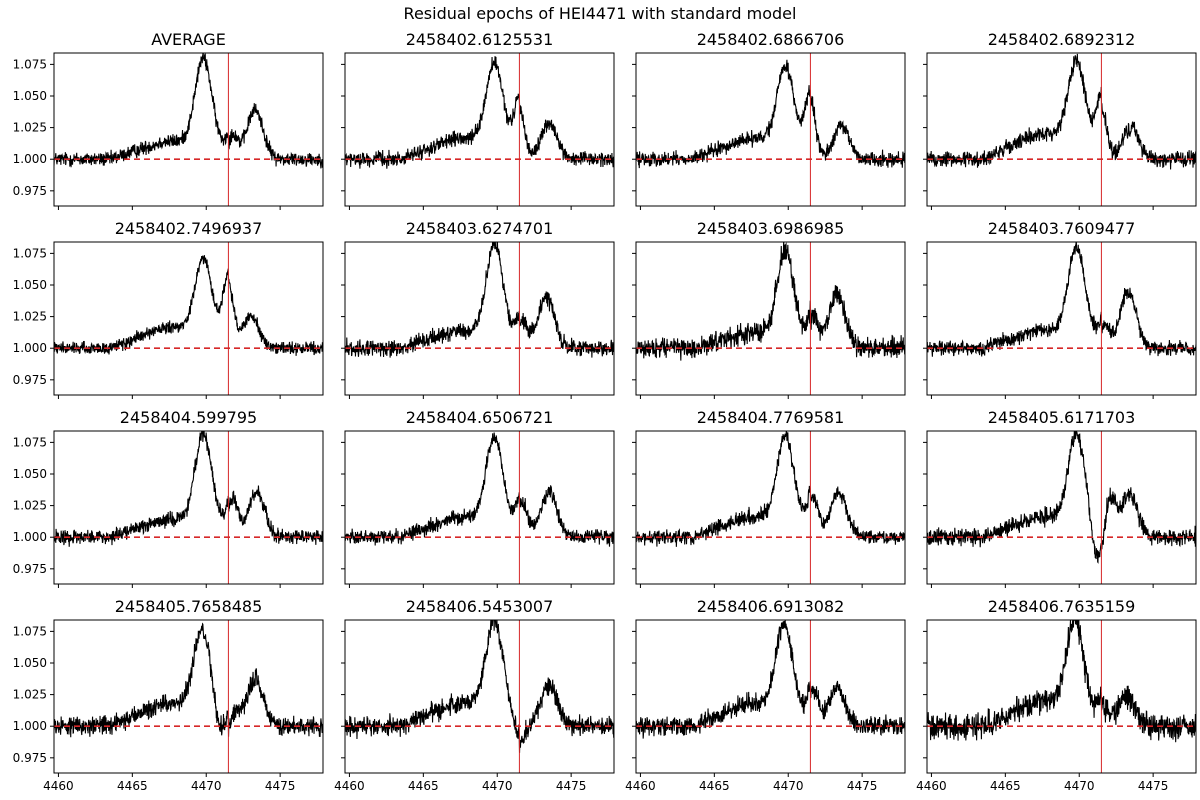 The width and height of the screenshot is (1200, 800). What do you see at coordinates (771, 606) in the screenshot?
I see `panel-title: 2458406.6913082` at bounding box center [771, 606].